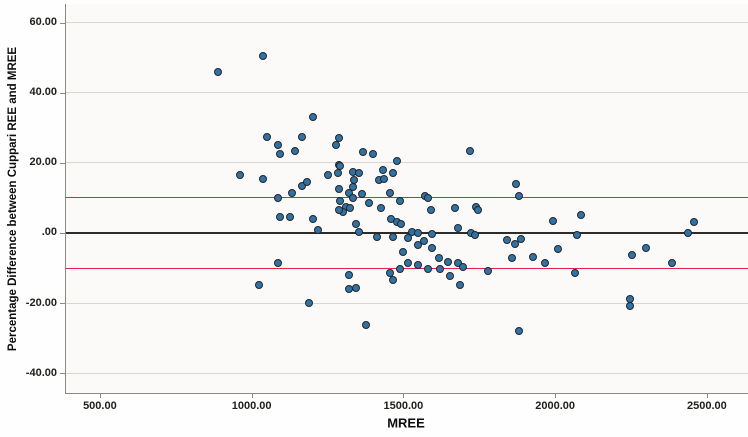  Describe the element at coordinates (41, 372) in the screenshot. I see `y-tick-label: -40.00` at that location.